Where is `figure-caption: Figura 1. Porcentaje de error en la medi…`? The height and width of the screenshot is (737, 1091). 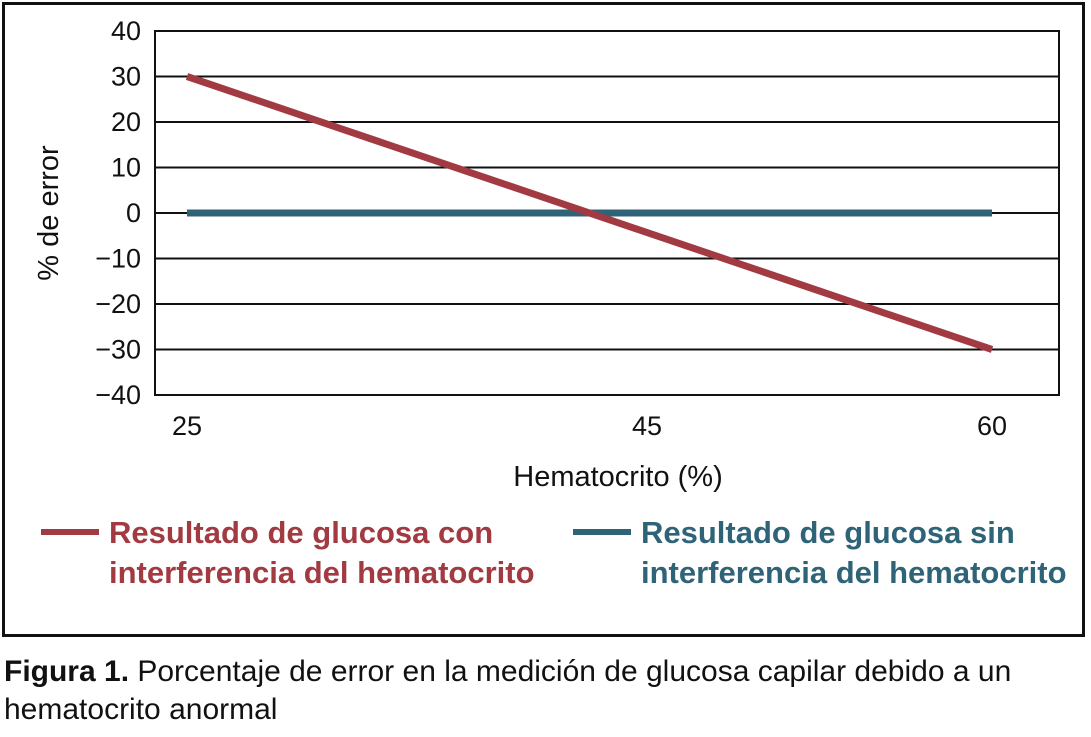
figure-caption: Figura 1. Porcentaje de error en la medi… is located at coordinates (544, 691).